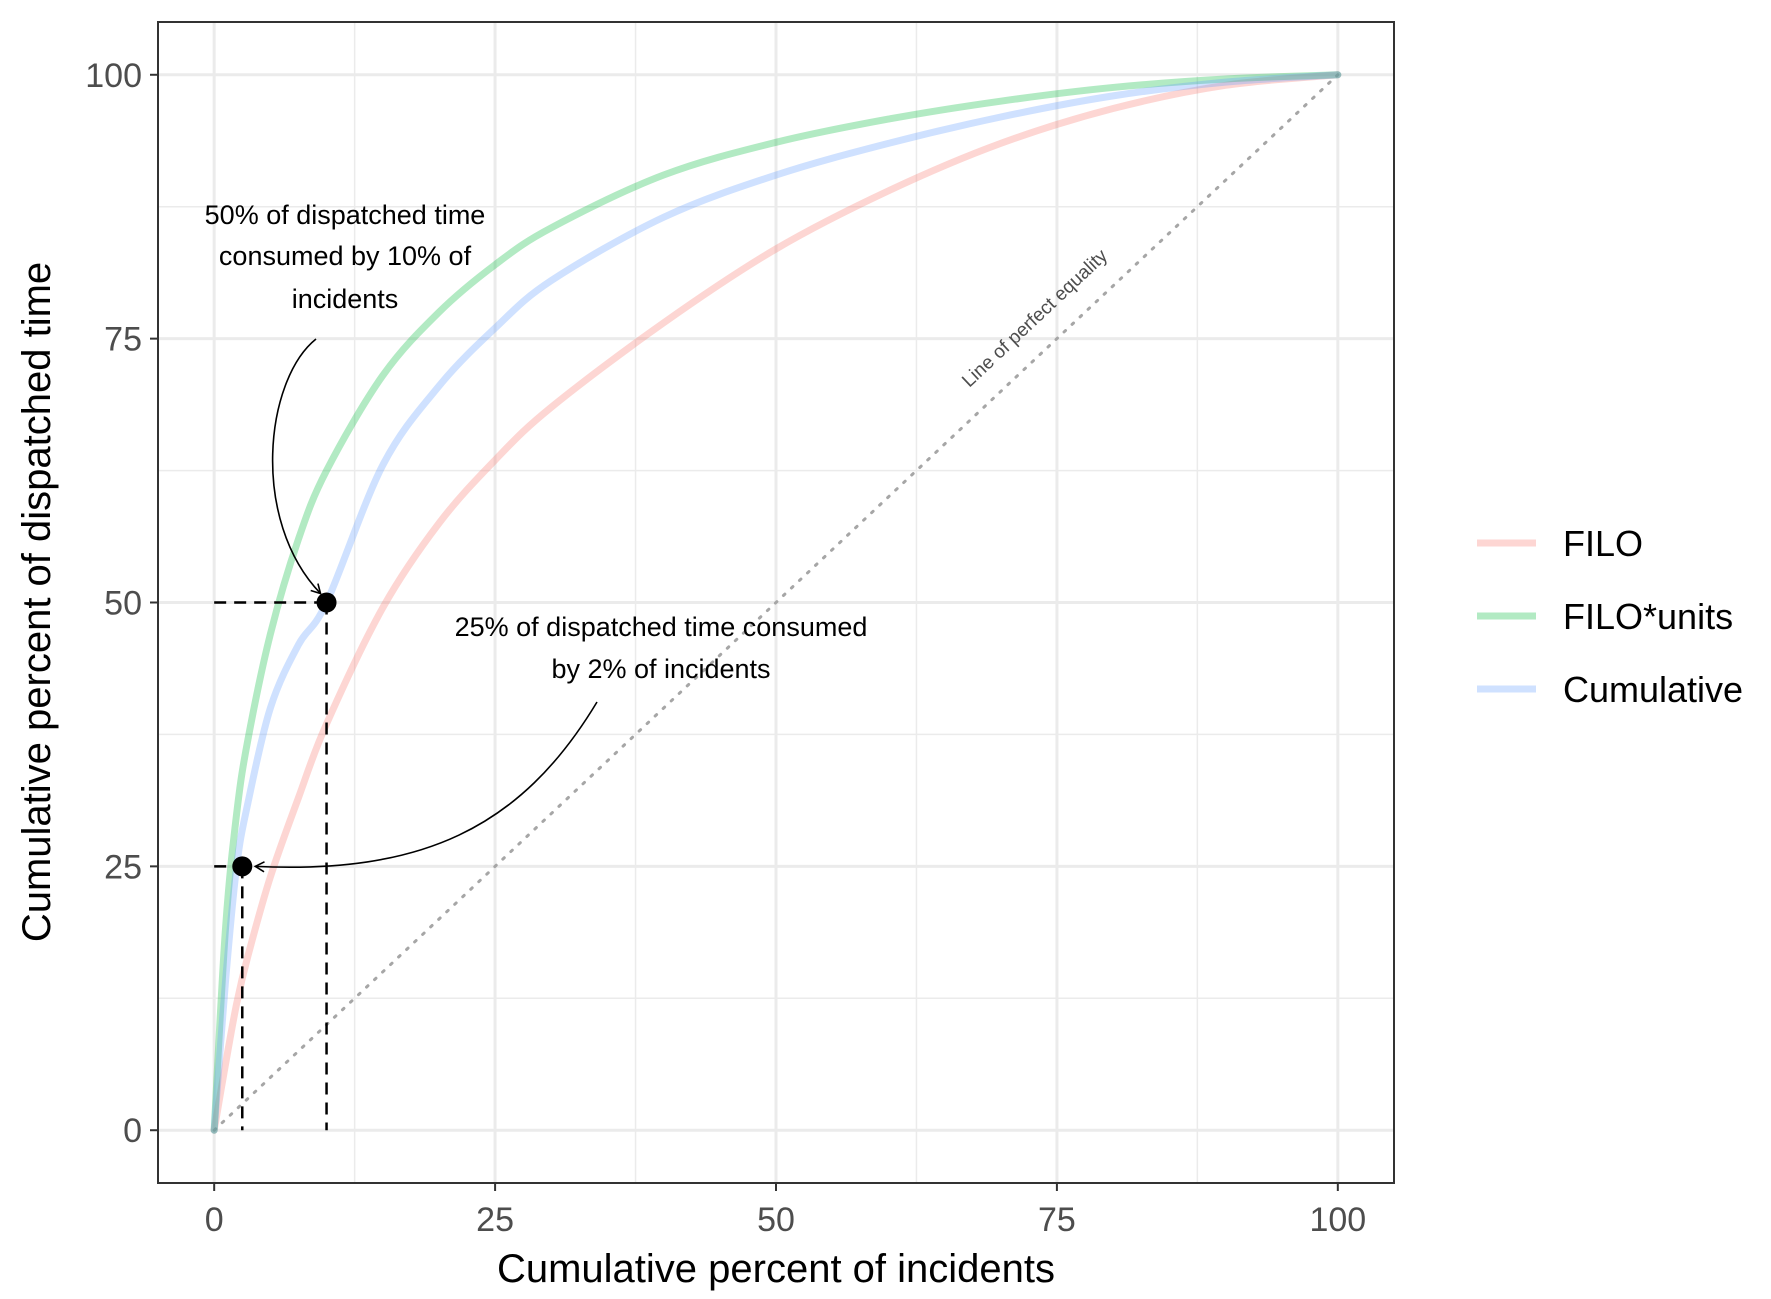 Image resolution: width=1771 pixels, height=1299 pixels. I want to click on y-tick-label: 100, so click(113, 76).